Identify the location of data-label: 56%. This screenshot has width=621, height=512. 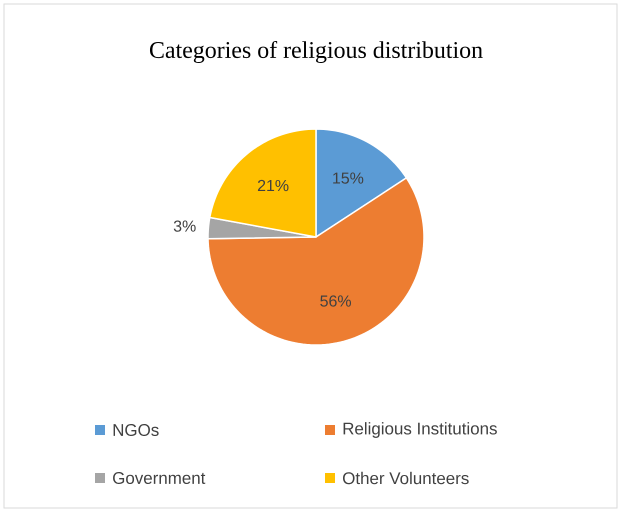
(335, 301).